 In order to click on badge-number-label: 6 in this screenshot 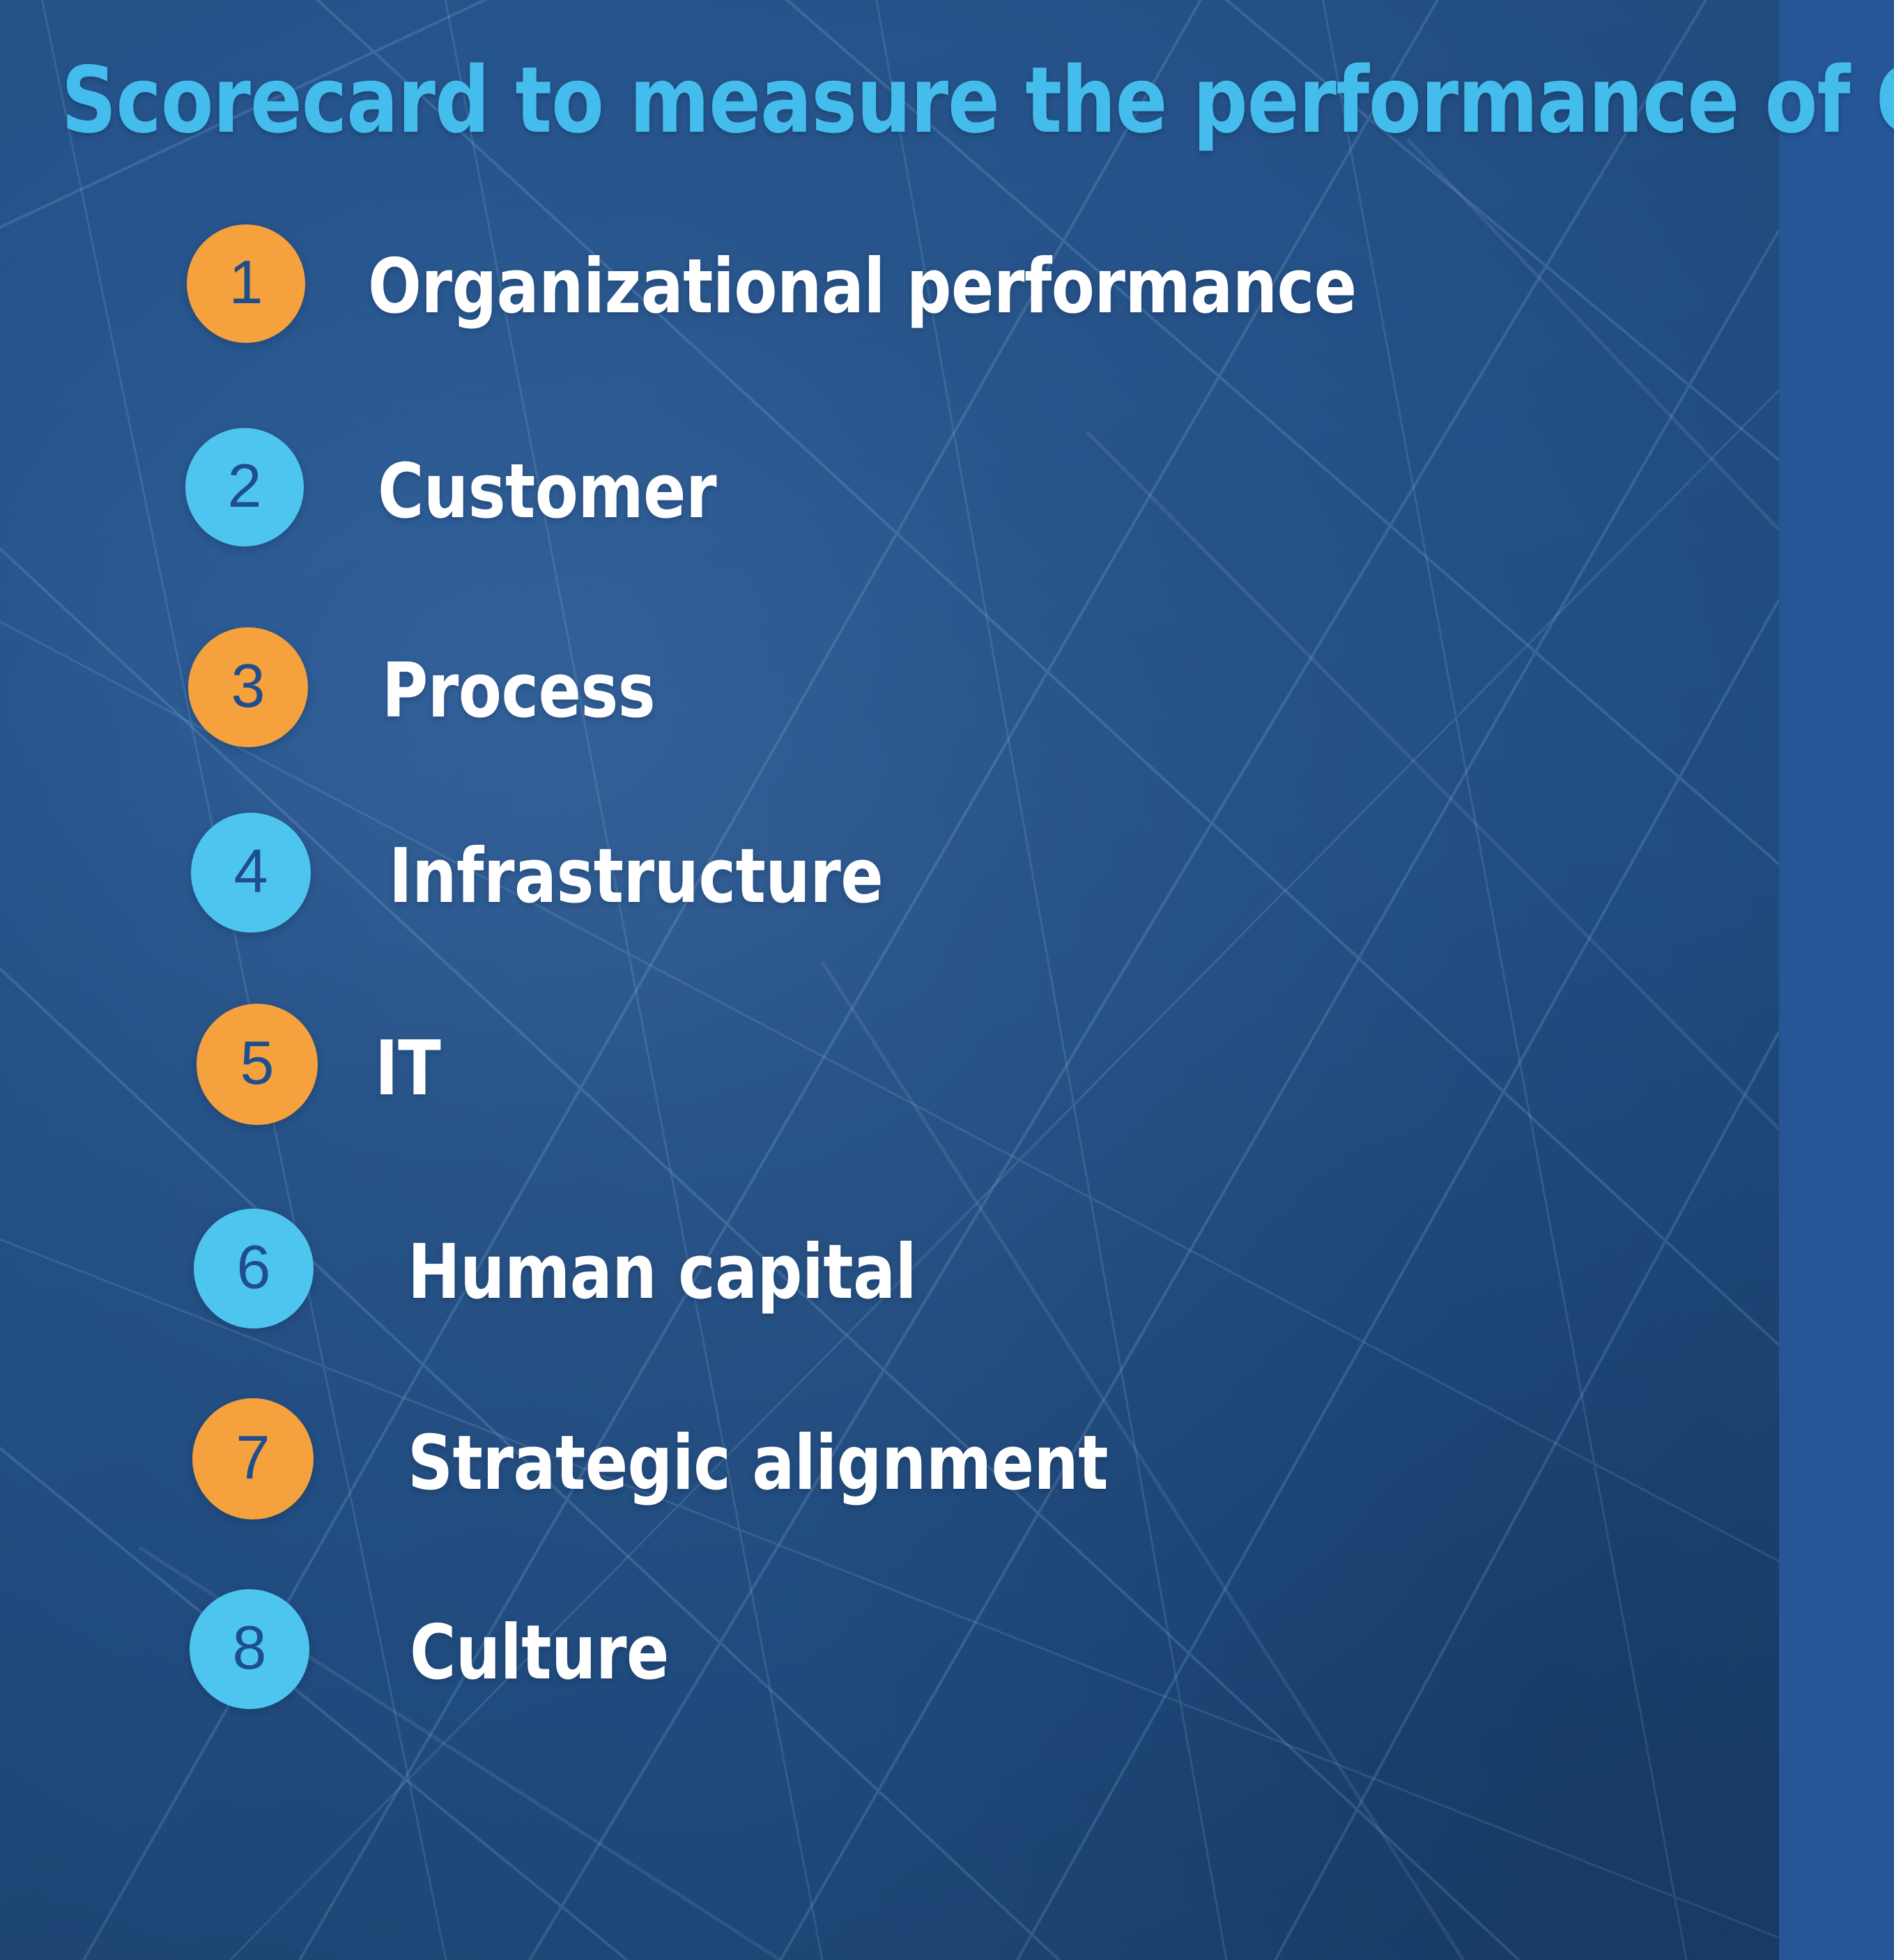, I will do `click(253, 1266)`.